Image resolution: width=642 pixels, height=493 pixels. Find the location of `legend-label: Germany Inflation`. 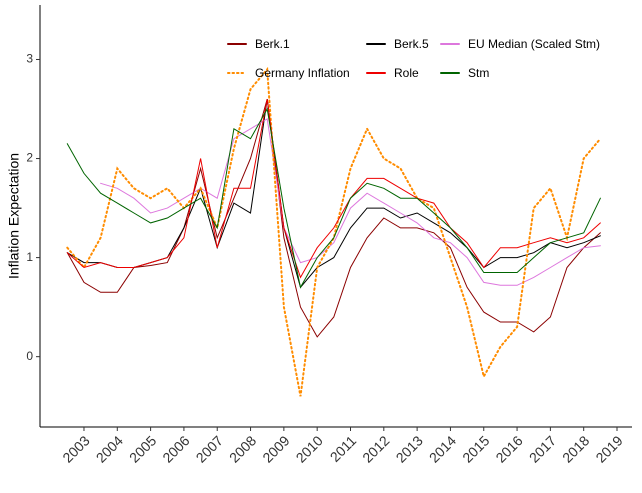

legend-label: Germany Inflation is located at coordinates (302, 73).